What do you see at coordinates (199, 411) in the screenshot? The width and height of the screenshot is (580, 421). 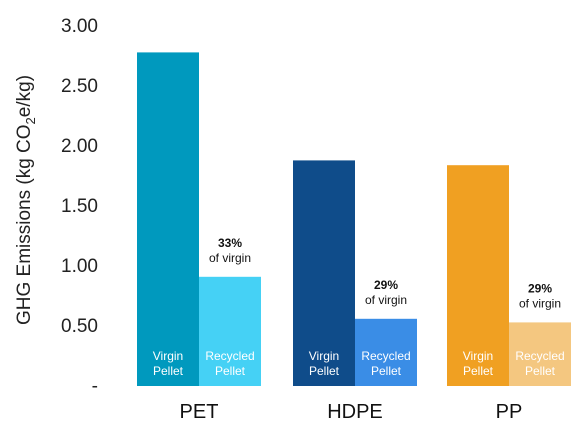 I see `category-label-pet: PET` at bounding box center [199, 411].